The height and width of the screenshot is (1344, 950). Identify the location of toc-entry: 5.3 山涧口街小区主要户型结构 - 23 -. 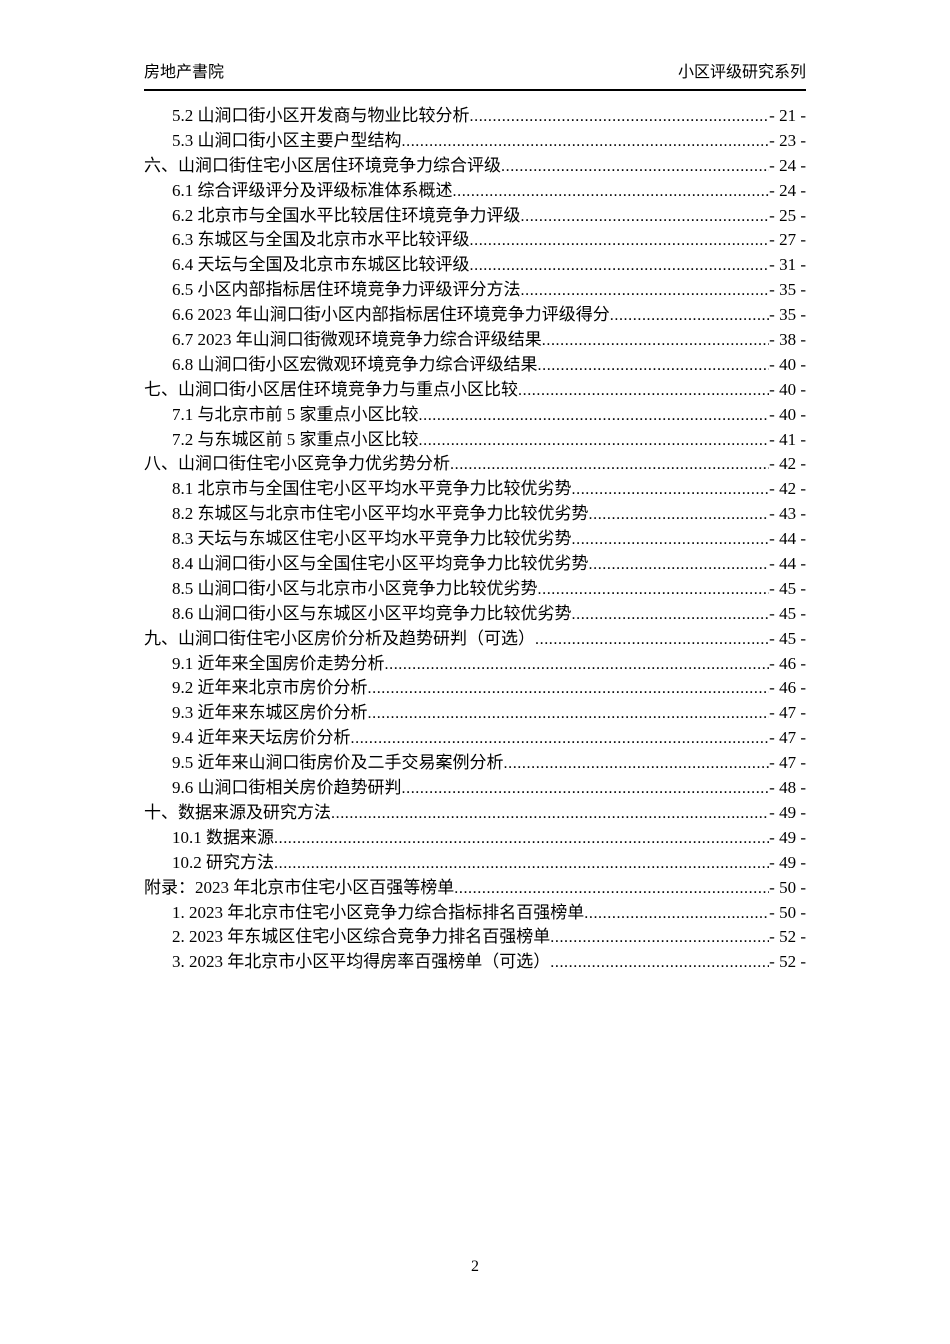
(475, 141).